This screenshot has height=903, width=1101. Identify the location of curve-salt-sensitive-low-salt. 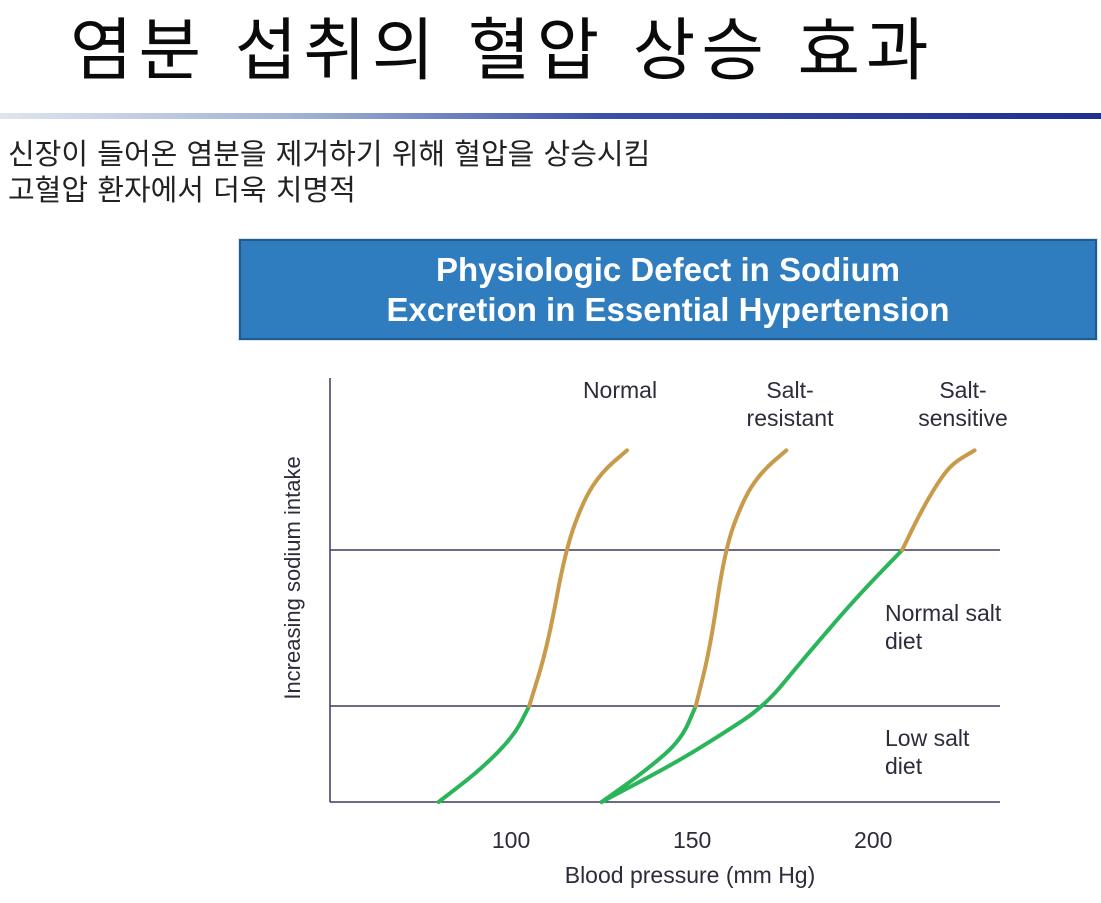
(752, 676).